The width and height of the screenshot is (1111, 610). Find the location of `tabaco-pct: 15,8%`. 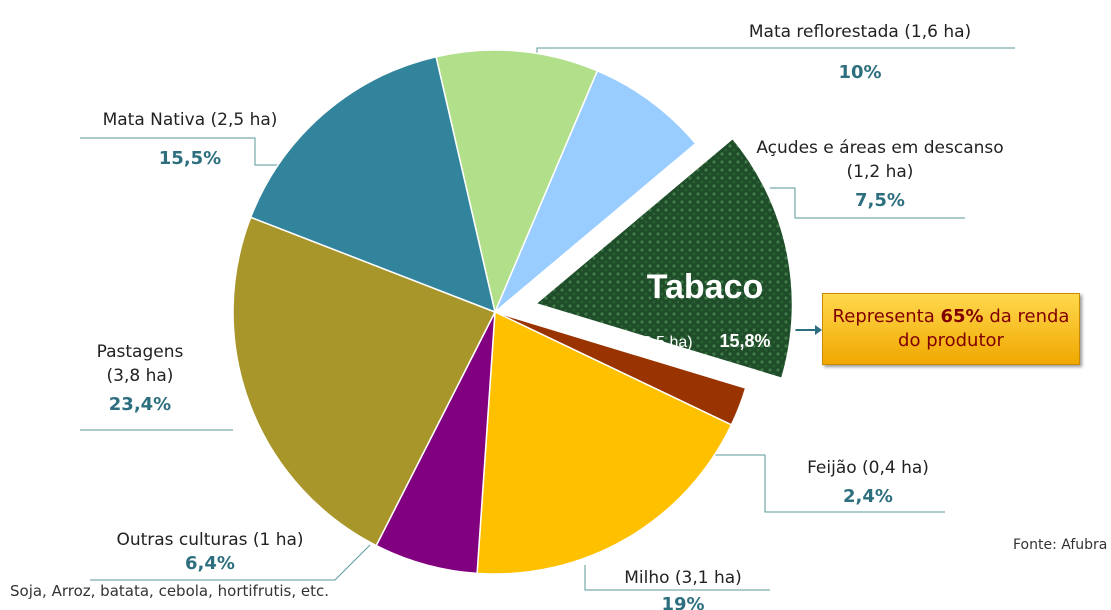

tabaco-pct: 15,8% is located at coordinates (744, 341).